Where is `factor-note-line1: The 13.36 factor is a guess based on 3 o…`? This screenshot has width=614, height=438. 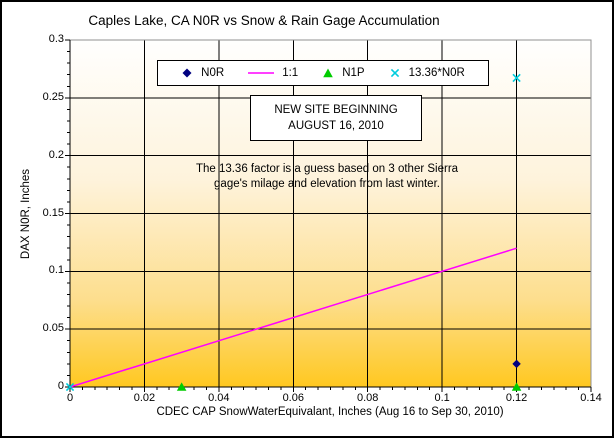
factor-note-line1: The 13.36 factor is a guess based on 3 o… is located at coordinates (327, 169).